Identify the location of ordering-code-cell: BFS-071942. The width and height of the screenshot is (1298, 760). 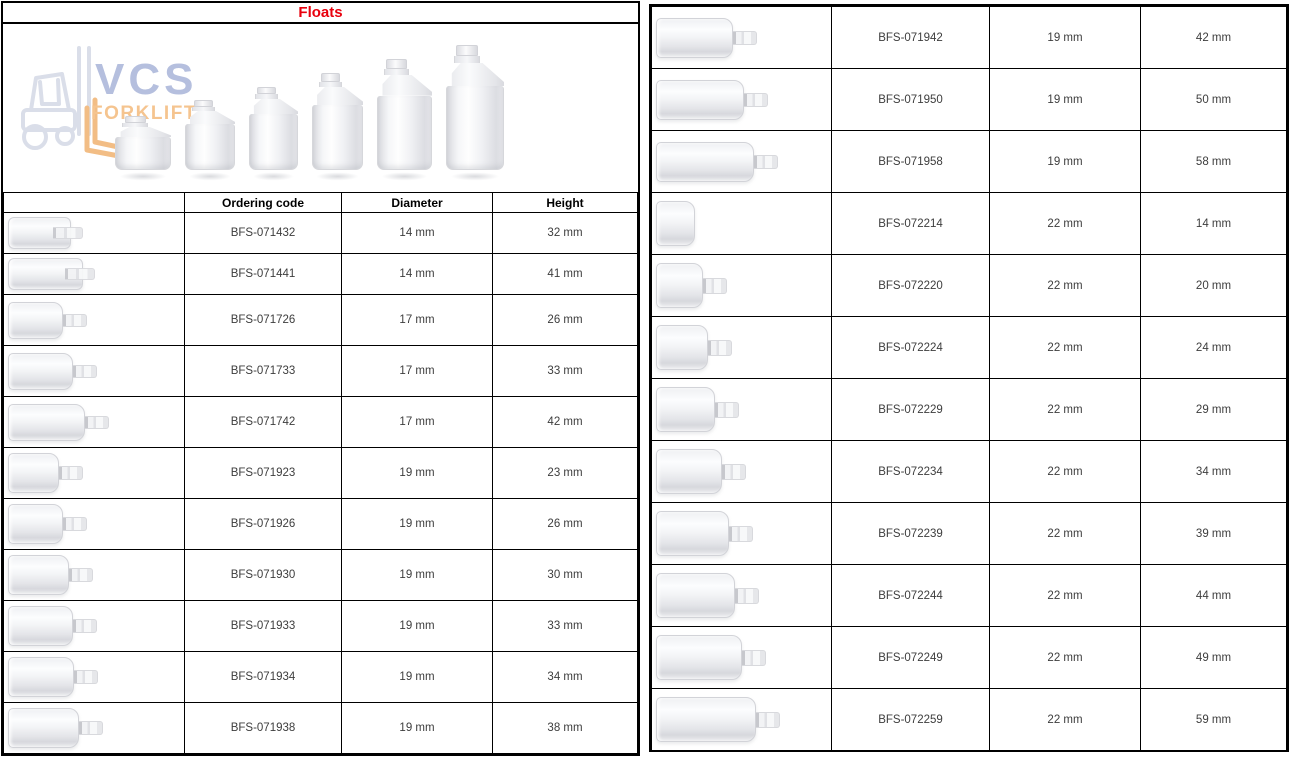
(910, 37).